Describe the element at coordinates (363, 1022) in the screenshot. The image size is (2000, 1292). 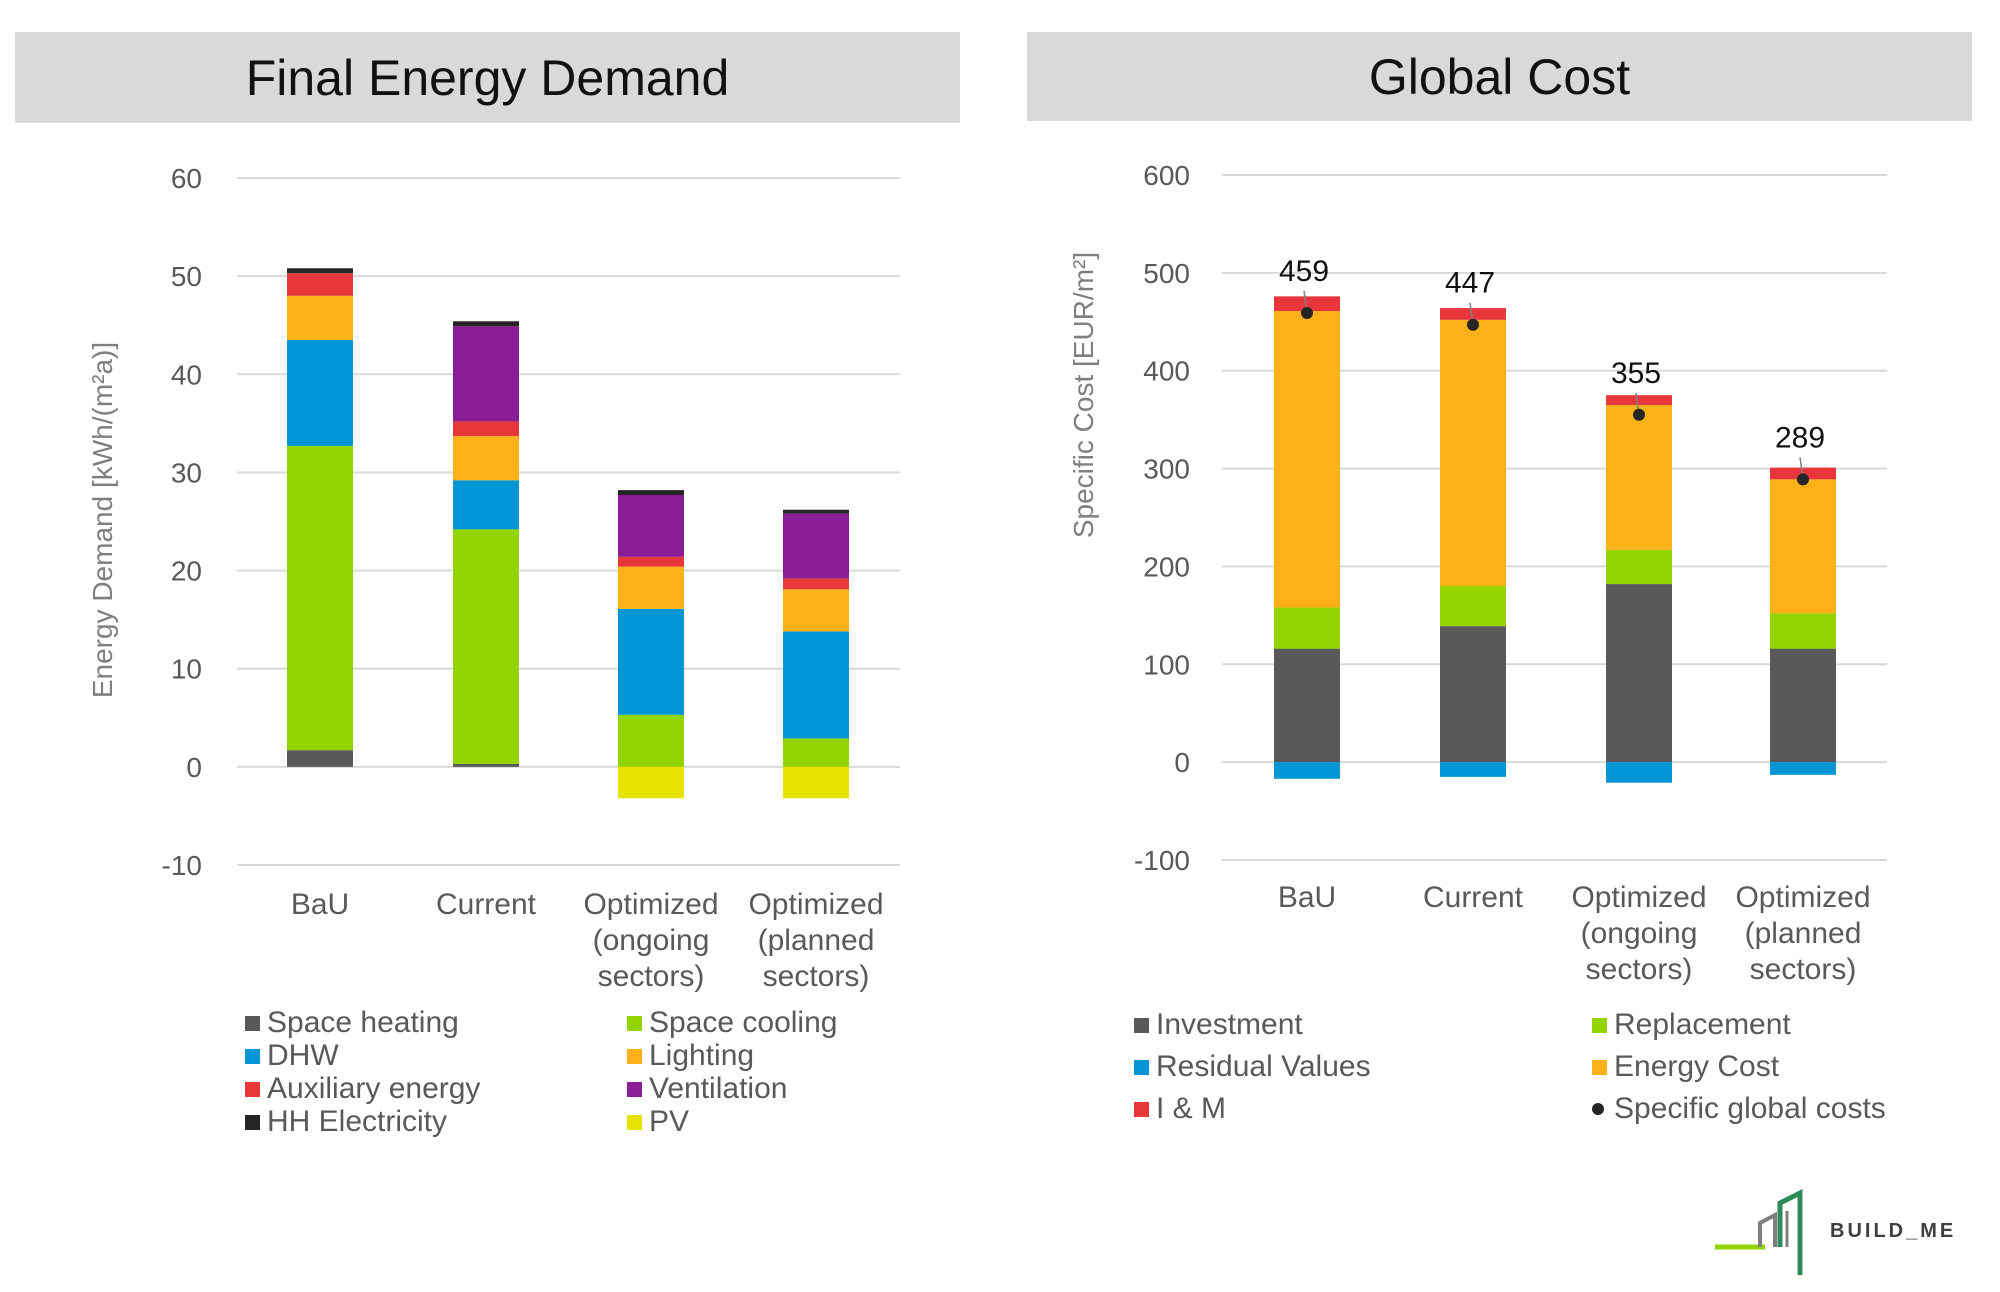
I see `legend-label: Space heating` at that location.